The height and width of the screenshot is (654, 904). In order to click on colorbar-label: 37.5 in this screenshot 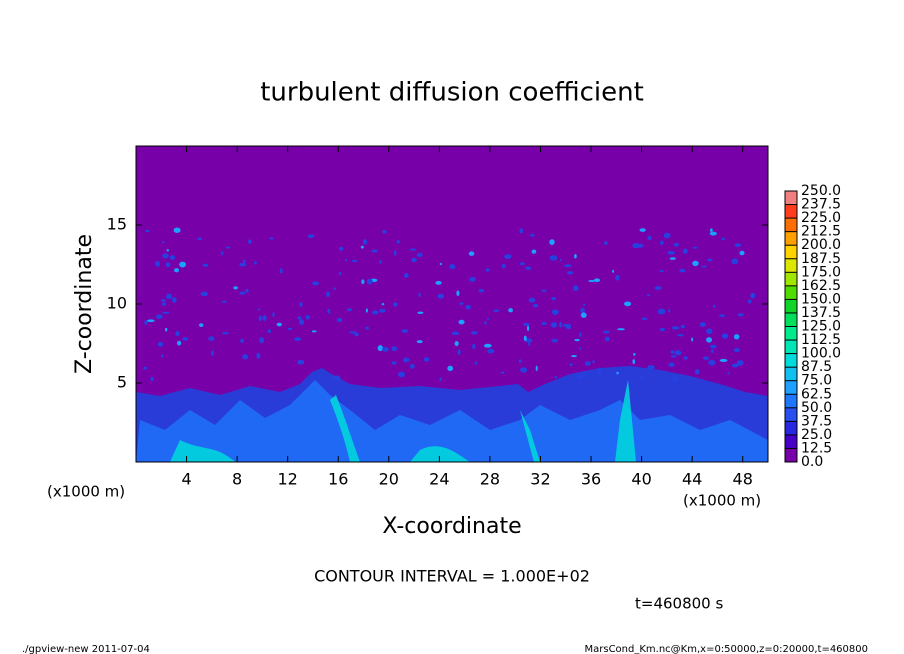, I will do `click(816, 421)`.